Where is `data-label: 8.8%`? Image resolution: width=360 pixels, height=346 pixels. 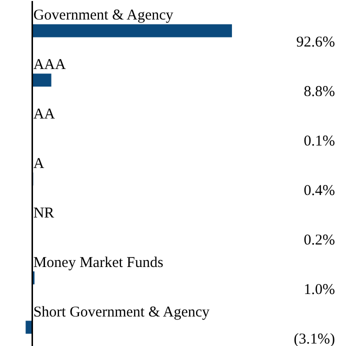
data-label: 8.8% is located at coordinates (319, 92).